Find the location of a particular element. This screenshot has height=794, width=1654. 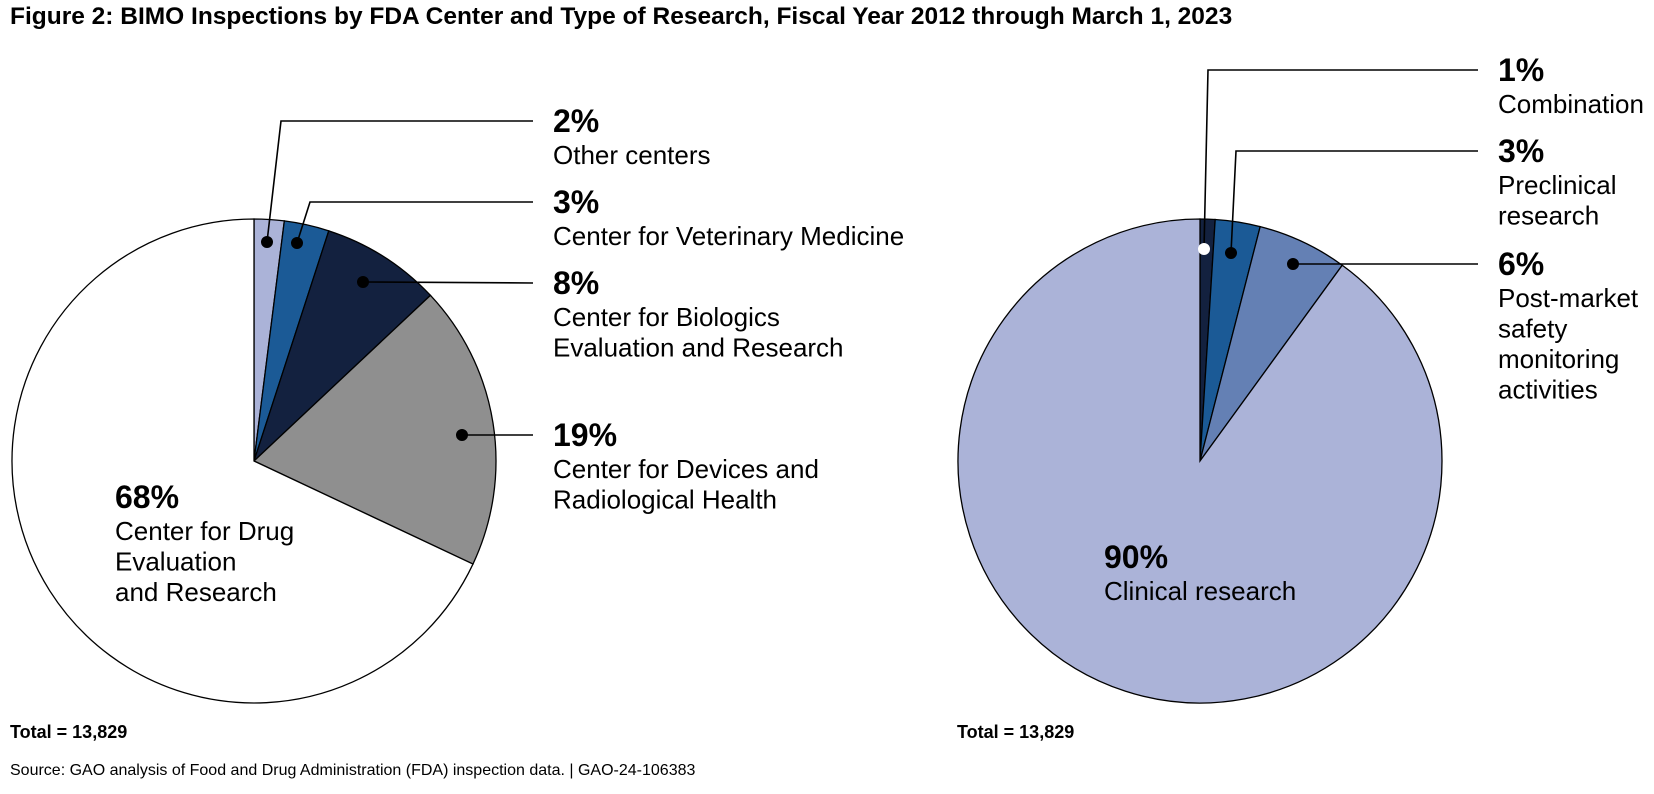

slice-category-label: Radiological Health is located at coordinates (665, 500).